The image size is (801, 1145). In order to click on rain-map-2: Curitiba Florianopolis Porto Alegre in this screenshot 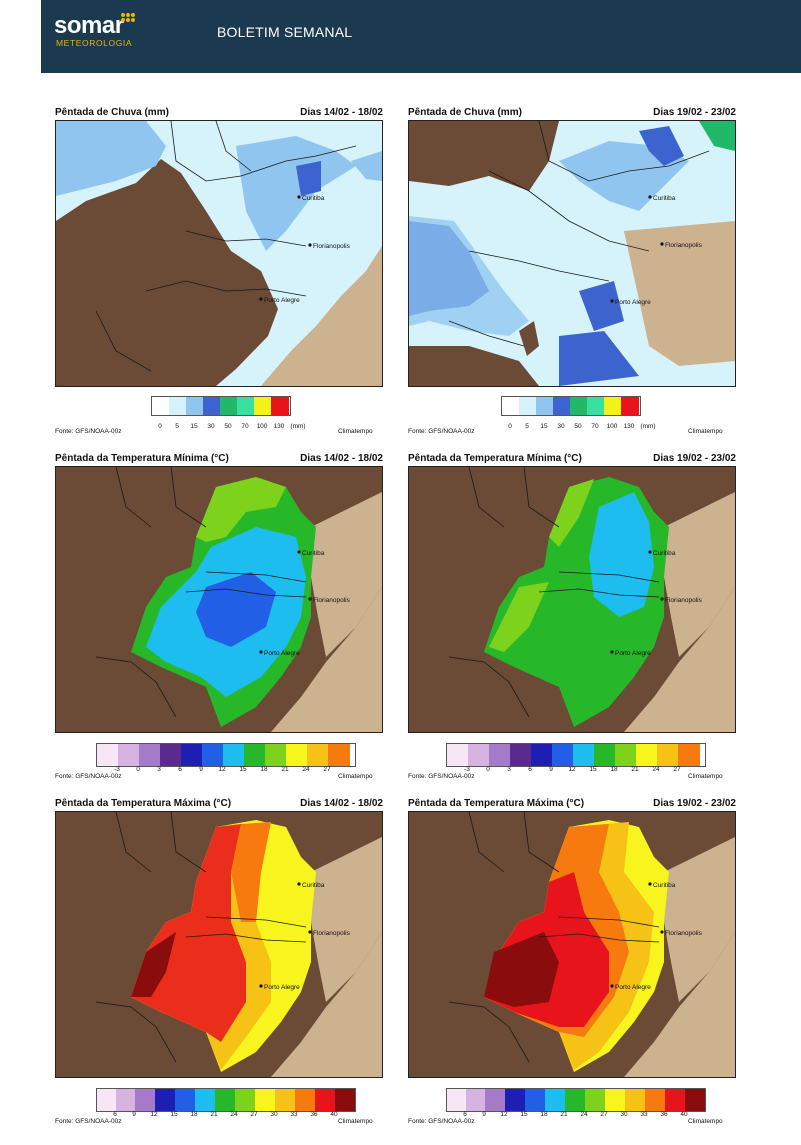, I will do `click(572, 253)`.